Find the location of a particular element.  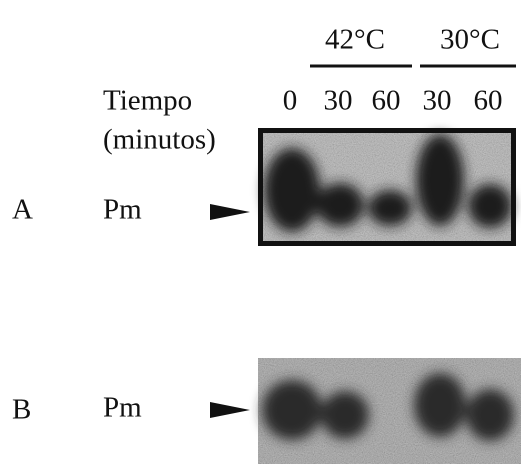

blot-a is located at coordinates (387, 187).